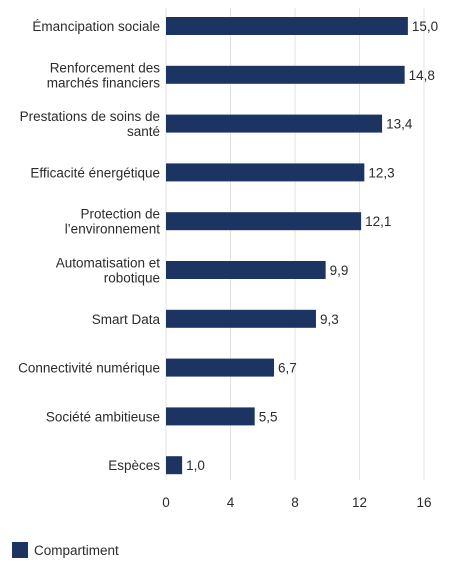 Image resolution: width=457 pixels, height=566 pixels. I want to click on value-label: 13,4, so click(399, 124).